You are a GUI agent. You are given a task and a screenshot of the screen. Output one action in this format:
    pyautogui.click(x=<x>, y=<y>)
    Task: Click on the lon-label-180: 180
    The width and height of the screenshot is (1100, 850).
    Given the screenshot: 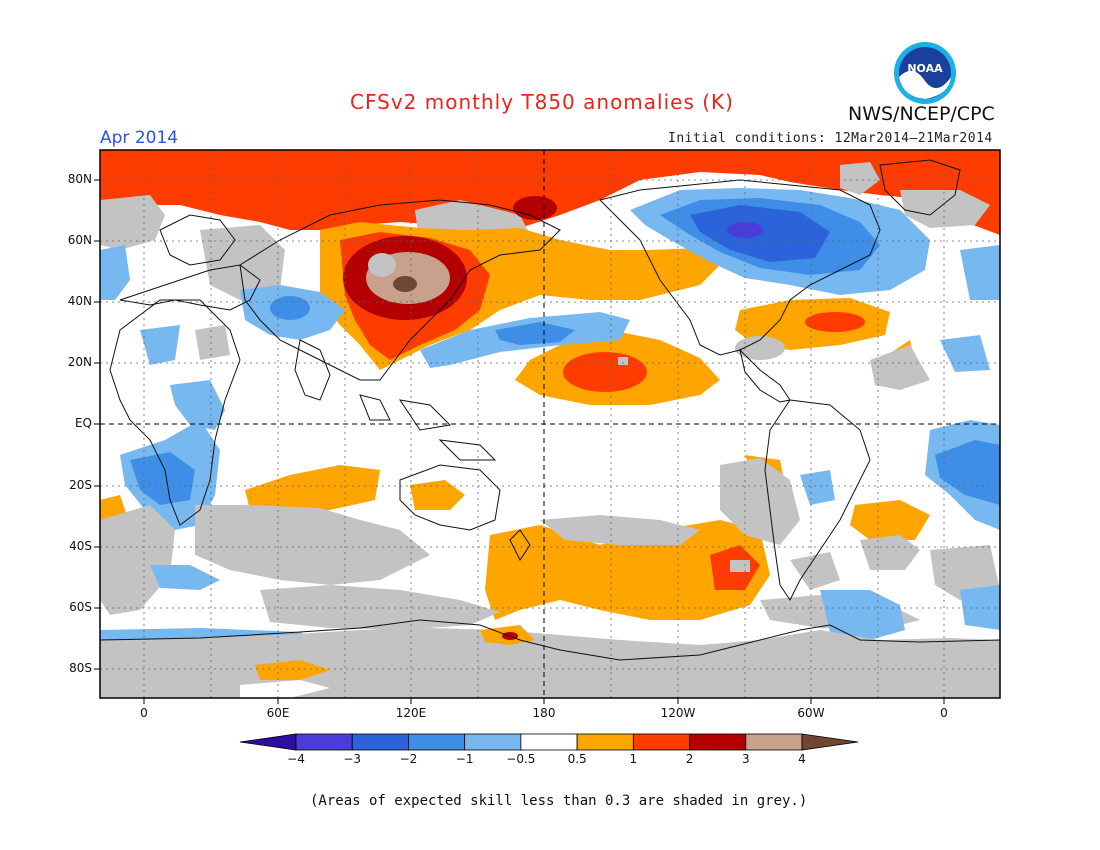 What is the action you would take?
    pyautogui.click(x=544, y=713)
    